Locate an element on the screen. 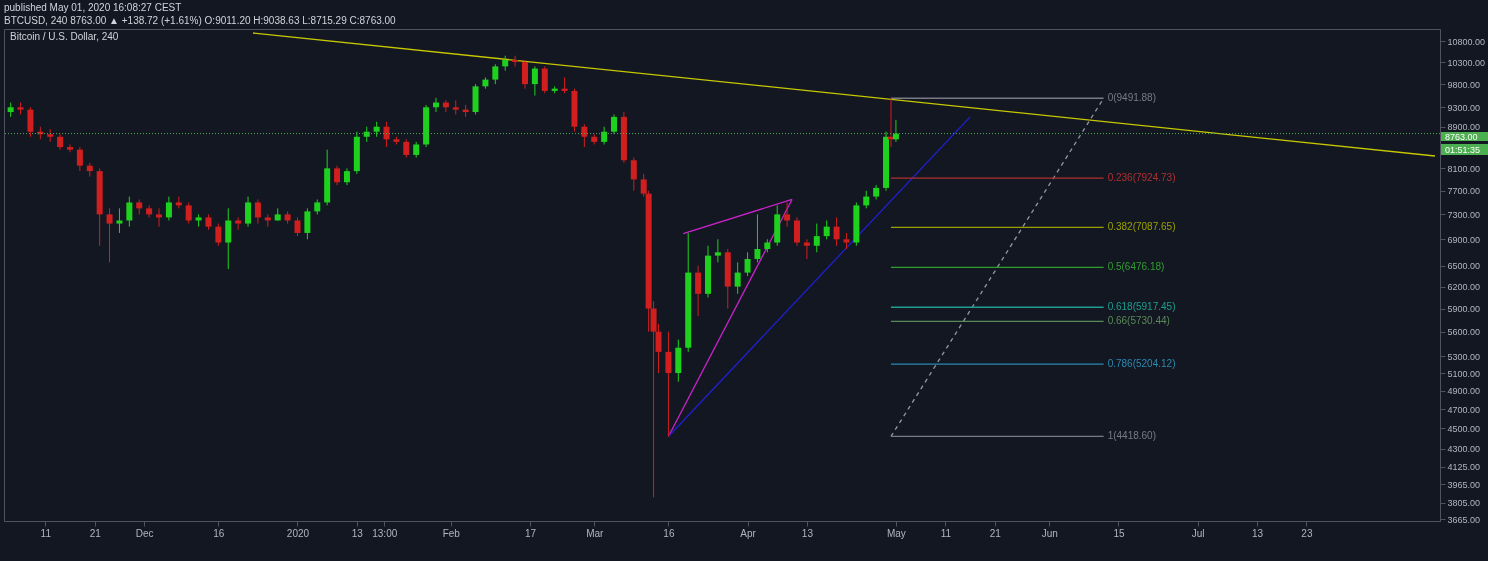  x-tick-label: 13:00 is located at coordinates (385, 533).